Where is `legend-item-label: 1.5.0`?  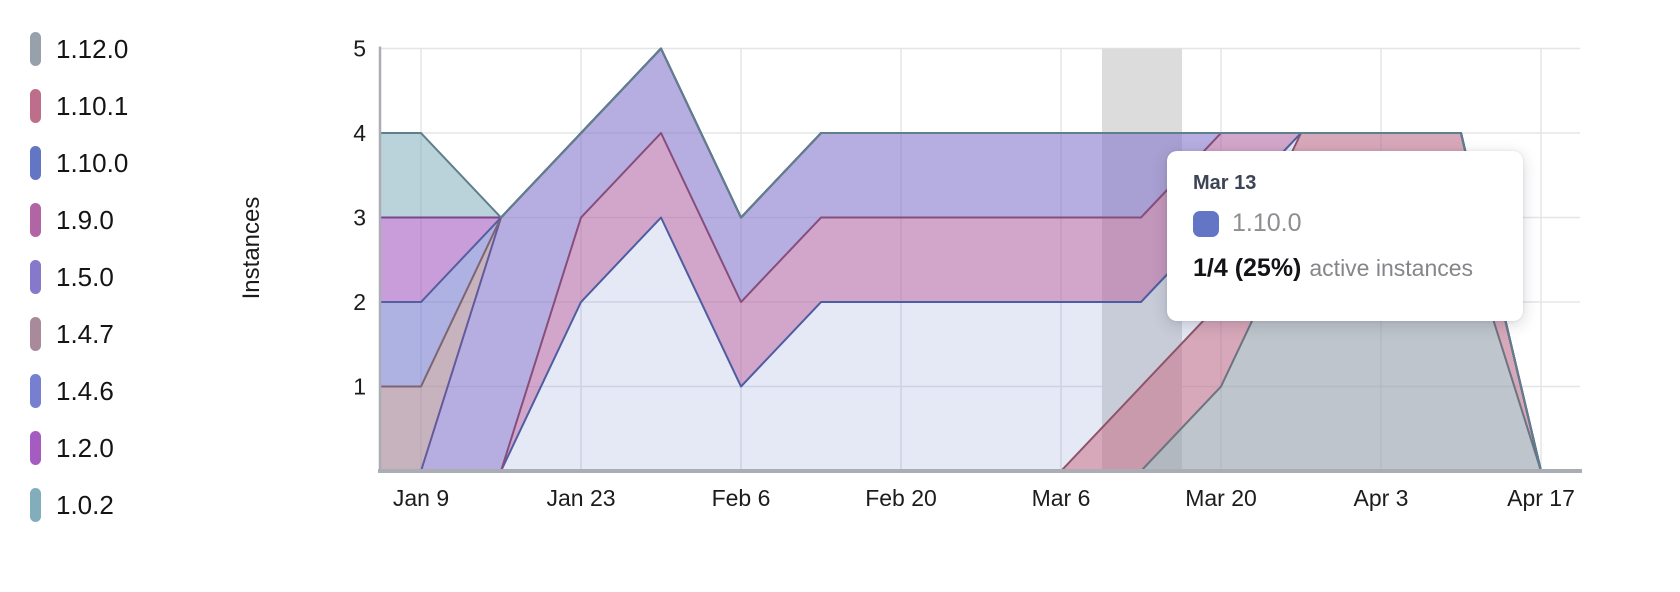
legend-item-label: 1.5.0 is located at coordinates (85, 277).